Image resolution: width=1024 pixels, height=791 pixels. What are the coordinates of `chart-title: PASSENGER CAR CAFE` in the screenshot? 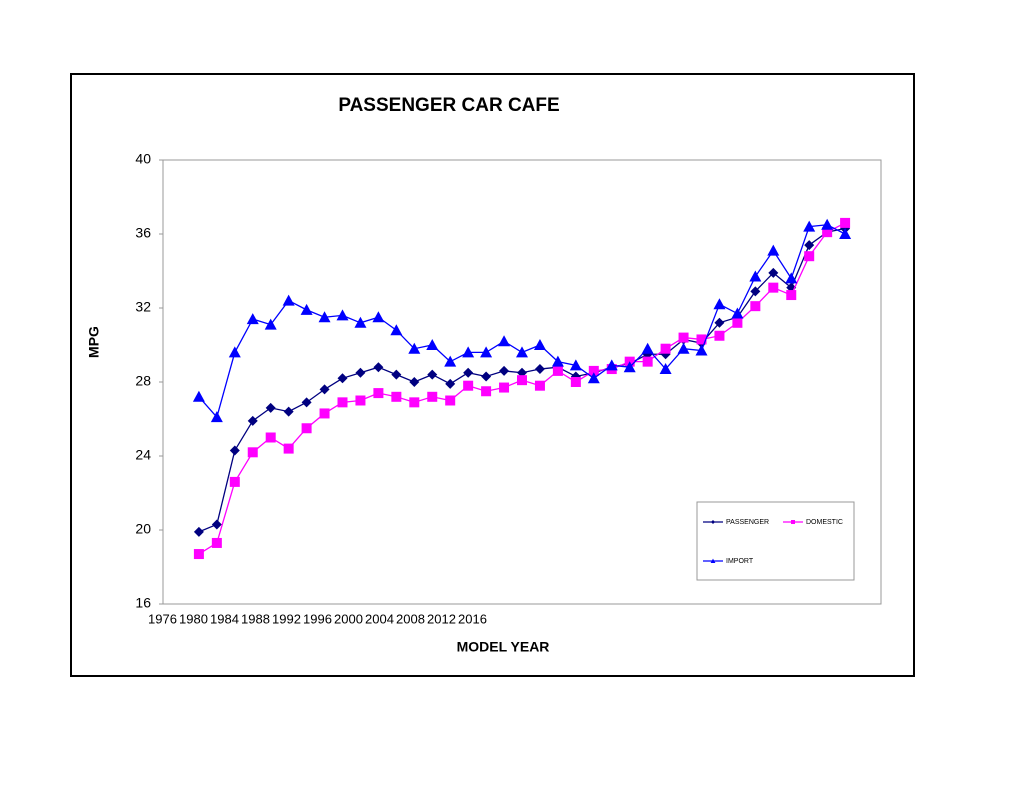 It's located at (448, 105).